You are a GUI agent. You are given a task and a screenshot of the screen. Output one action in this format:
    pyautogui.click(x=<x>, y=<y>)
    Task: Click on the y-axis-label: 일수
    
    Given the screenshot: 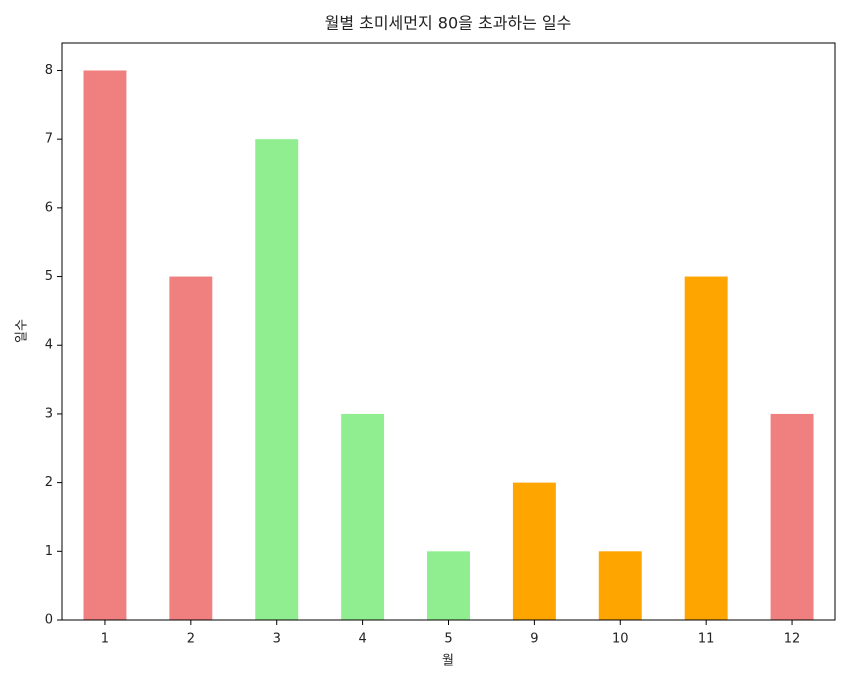 What is the action you would take?
    pyautogui.click(x=22, y=331)
    